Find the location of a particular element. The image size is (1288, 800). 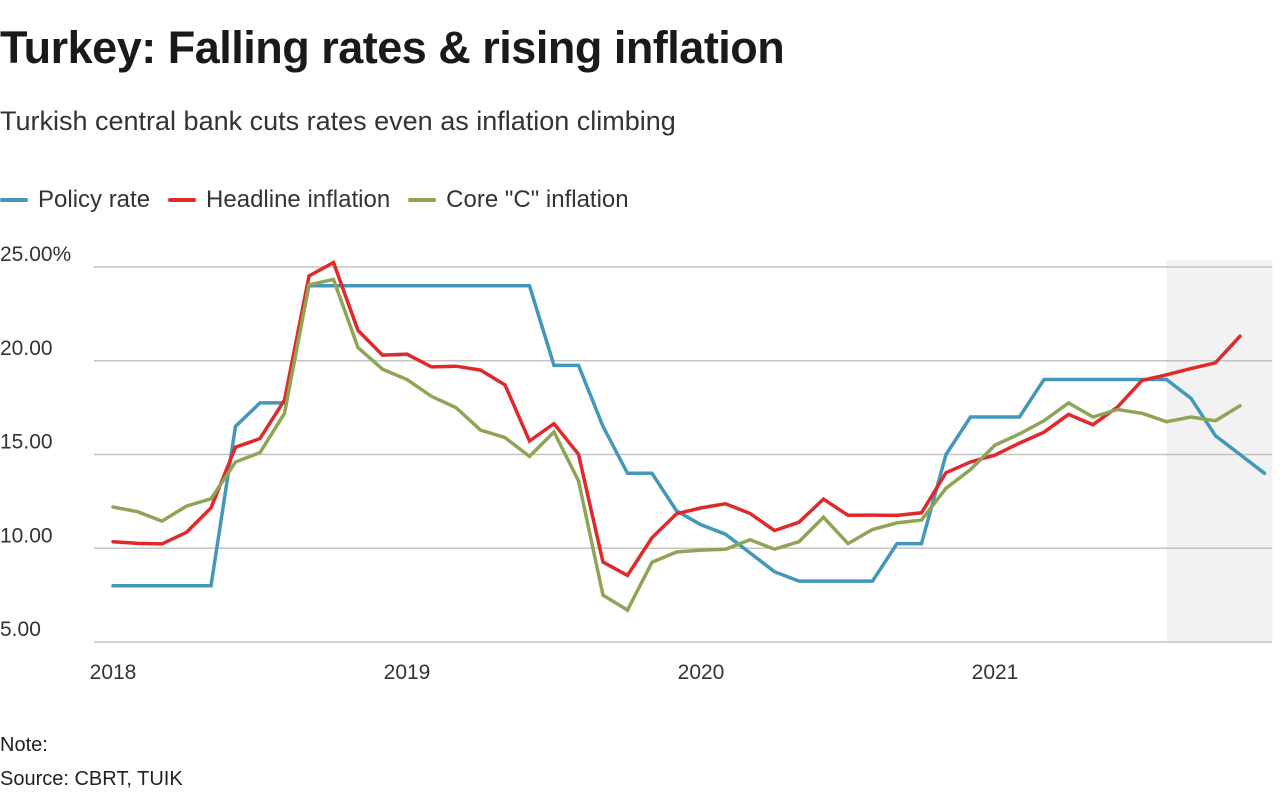

legend-item-headline-inflation: Headline inflation is located at coordinates (279, 200).